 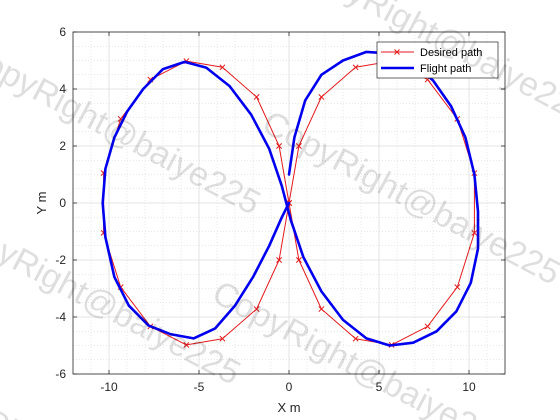 I want to click on y-axis-label: Y m, so click(x=41, y=203).